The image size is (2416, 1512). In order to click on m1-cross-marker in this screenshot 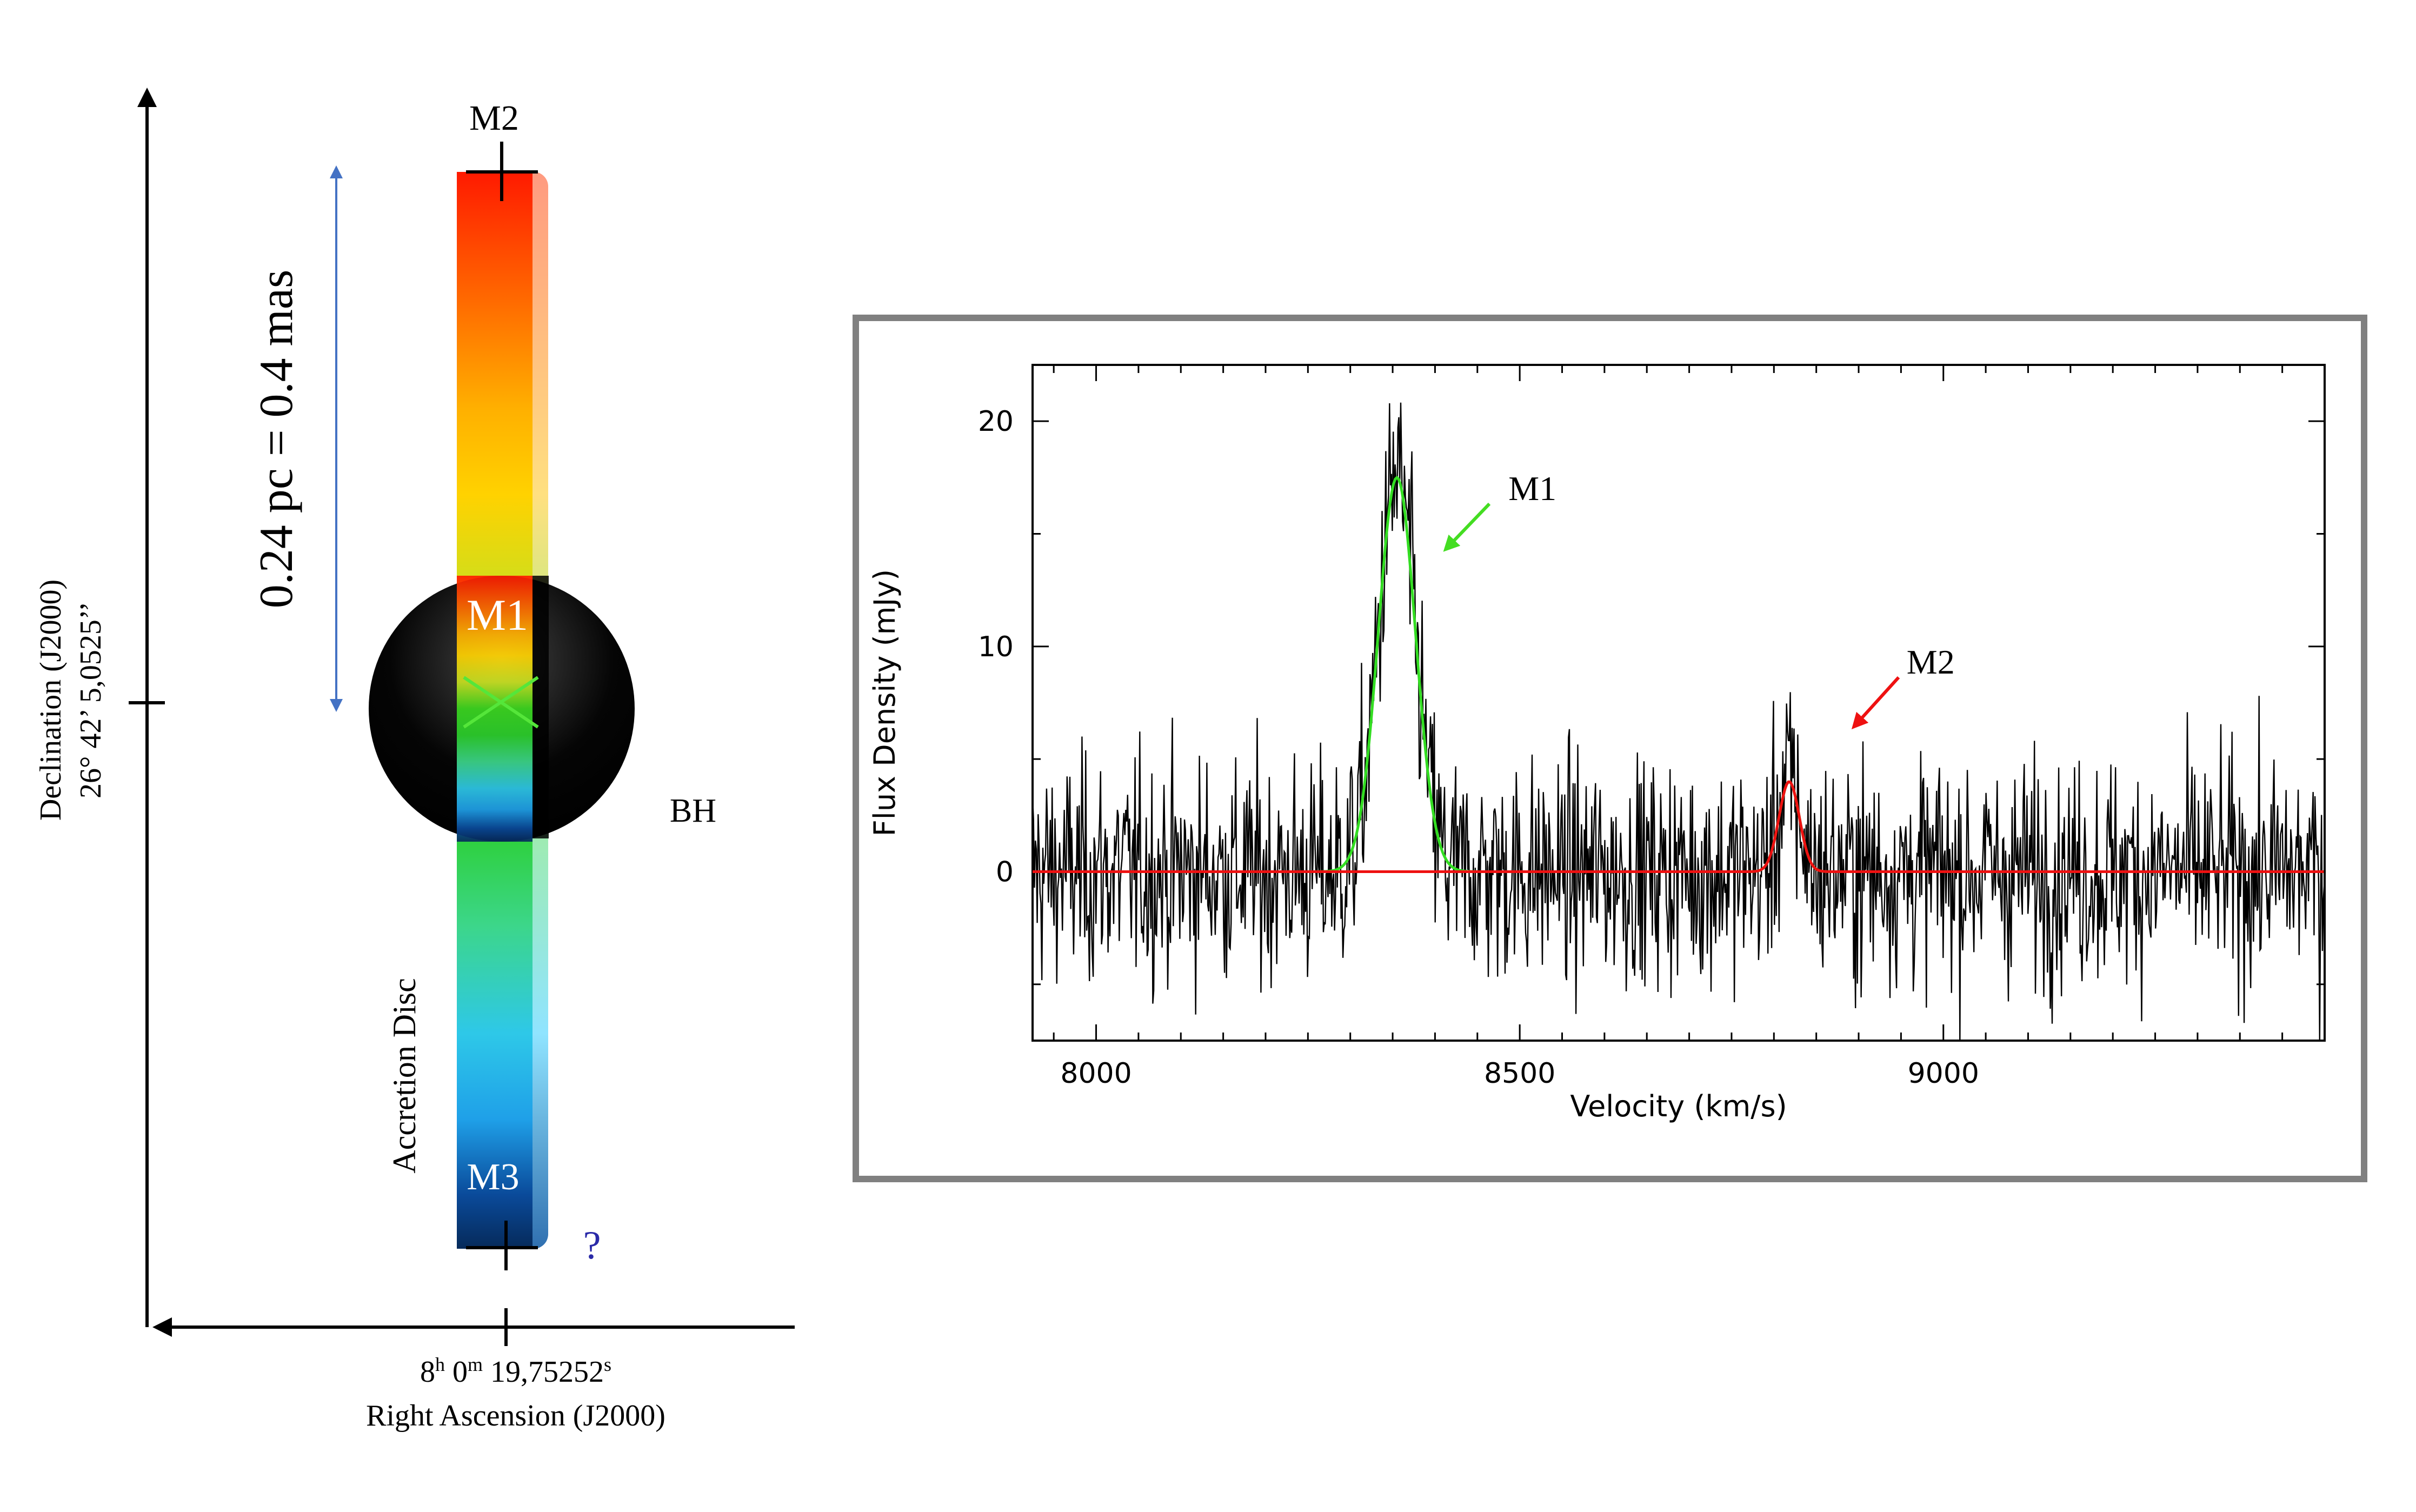, I will do `click(501, 702)`.